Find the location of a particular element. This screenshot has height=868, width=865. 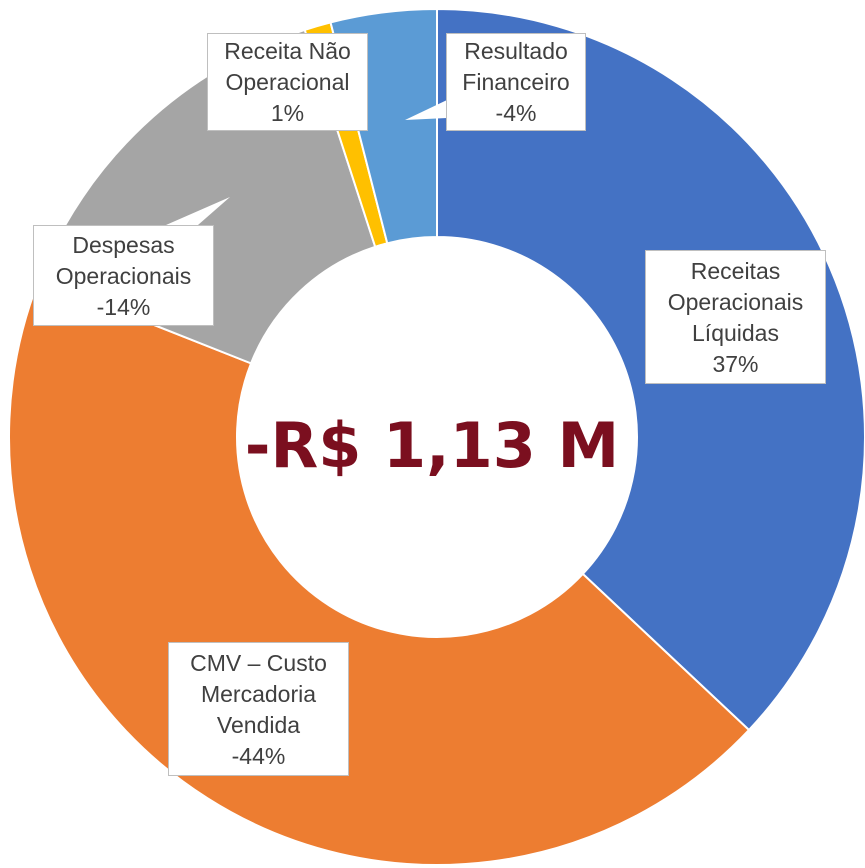

data-label: CMV – Custo Mercadoria Vendida -44% is located at coordinates (258, 709).